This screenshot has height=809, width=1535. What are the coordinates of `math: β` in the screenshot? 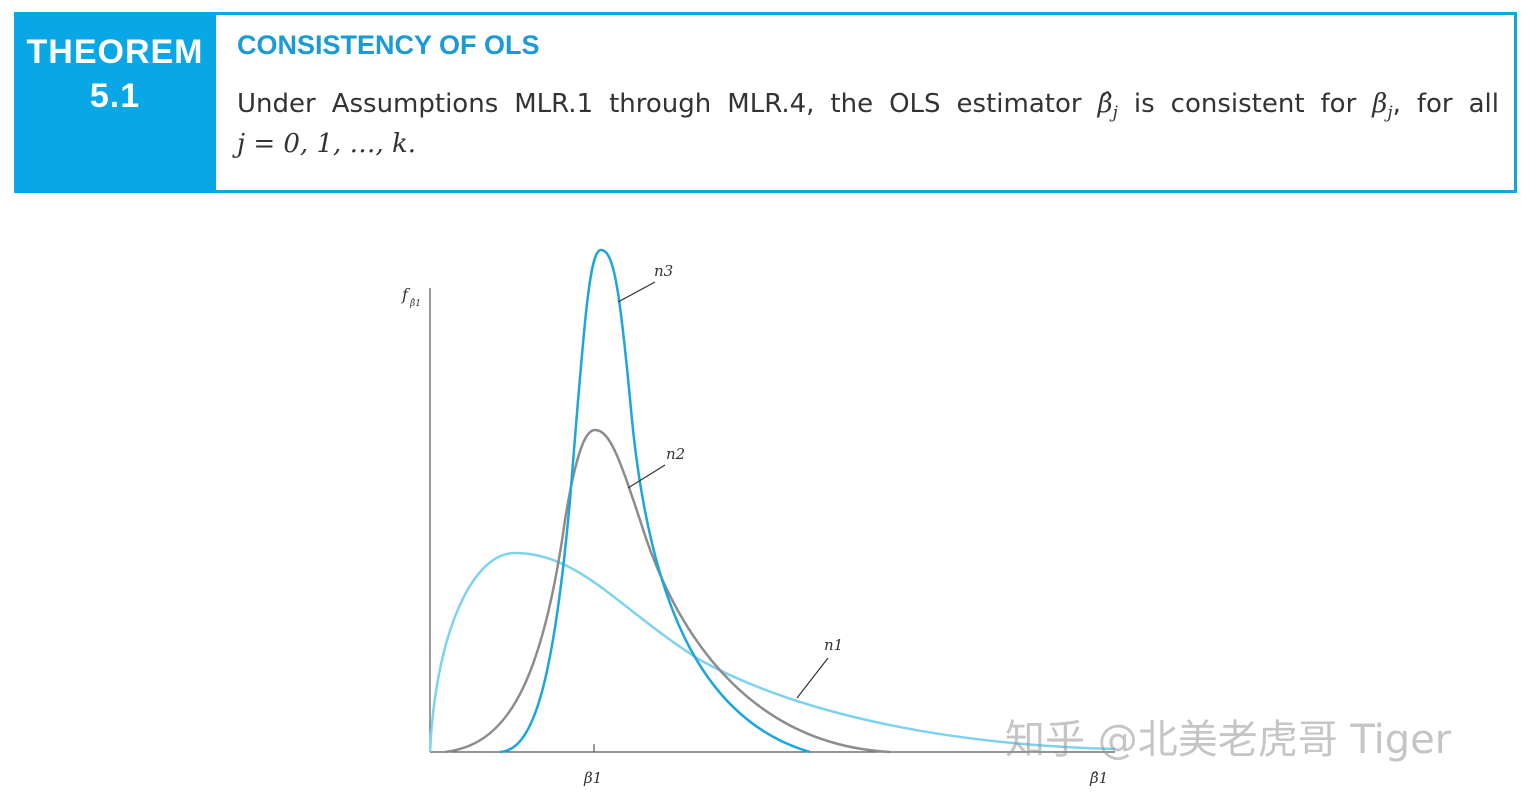 It's located at (1380, 104).